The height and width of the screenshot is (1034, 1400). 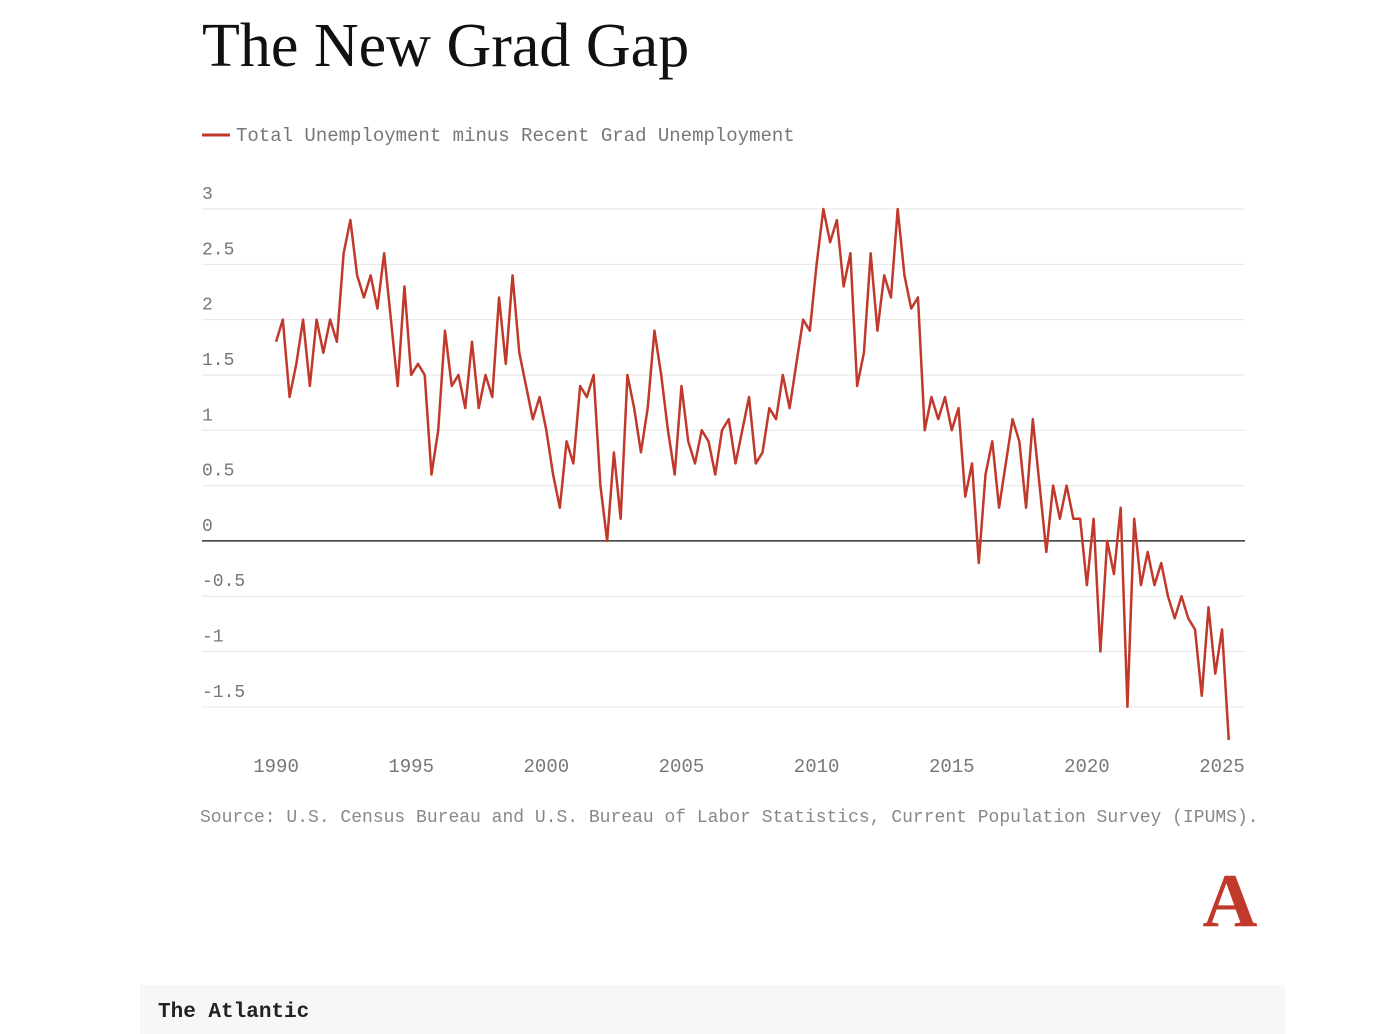 What do you see at coordinates (207, 306) in the screenshot?
I see `y-tick-label: 2` at bounding box center [207, 306].